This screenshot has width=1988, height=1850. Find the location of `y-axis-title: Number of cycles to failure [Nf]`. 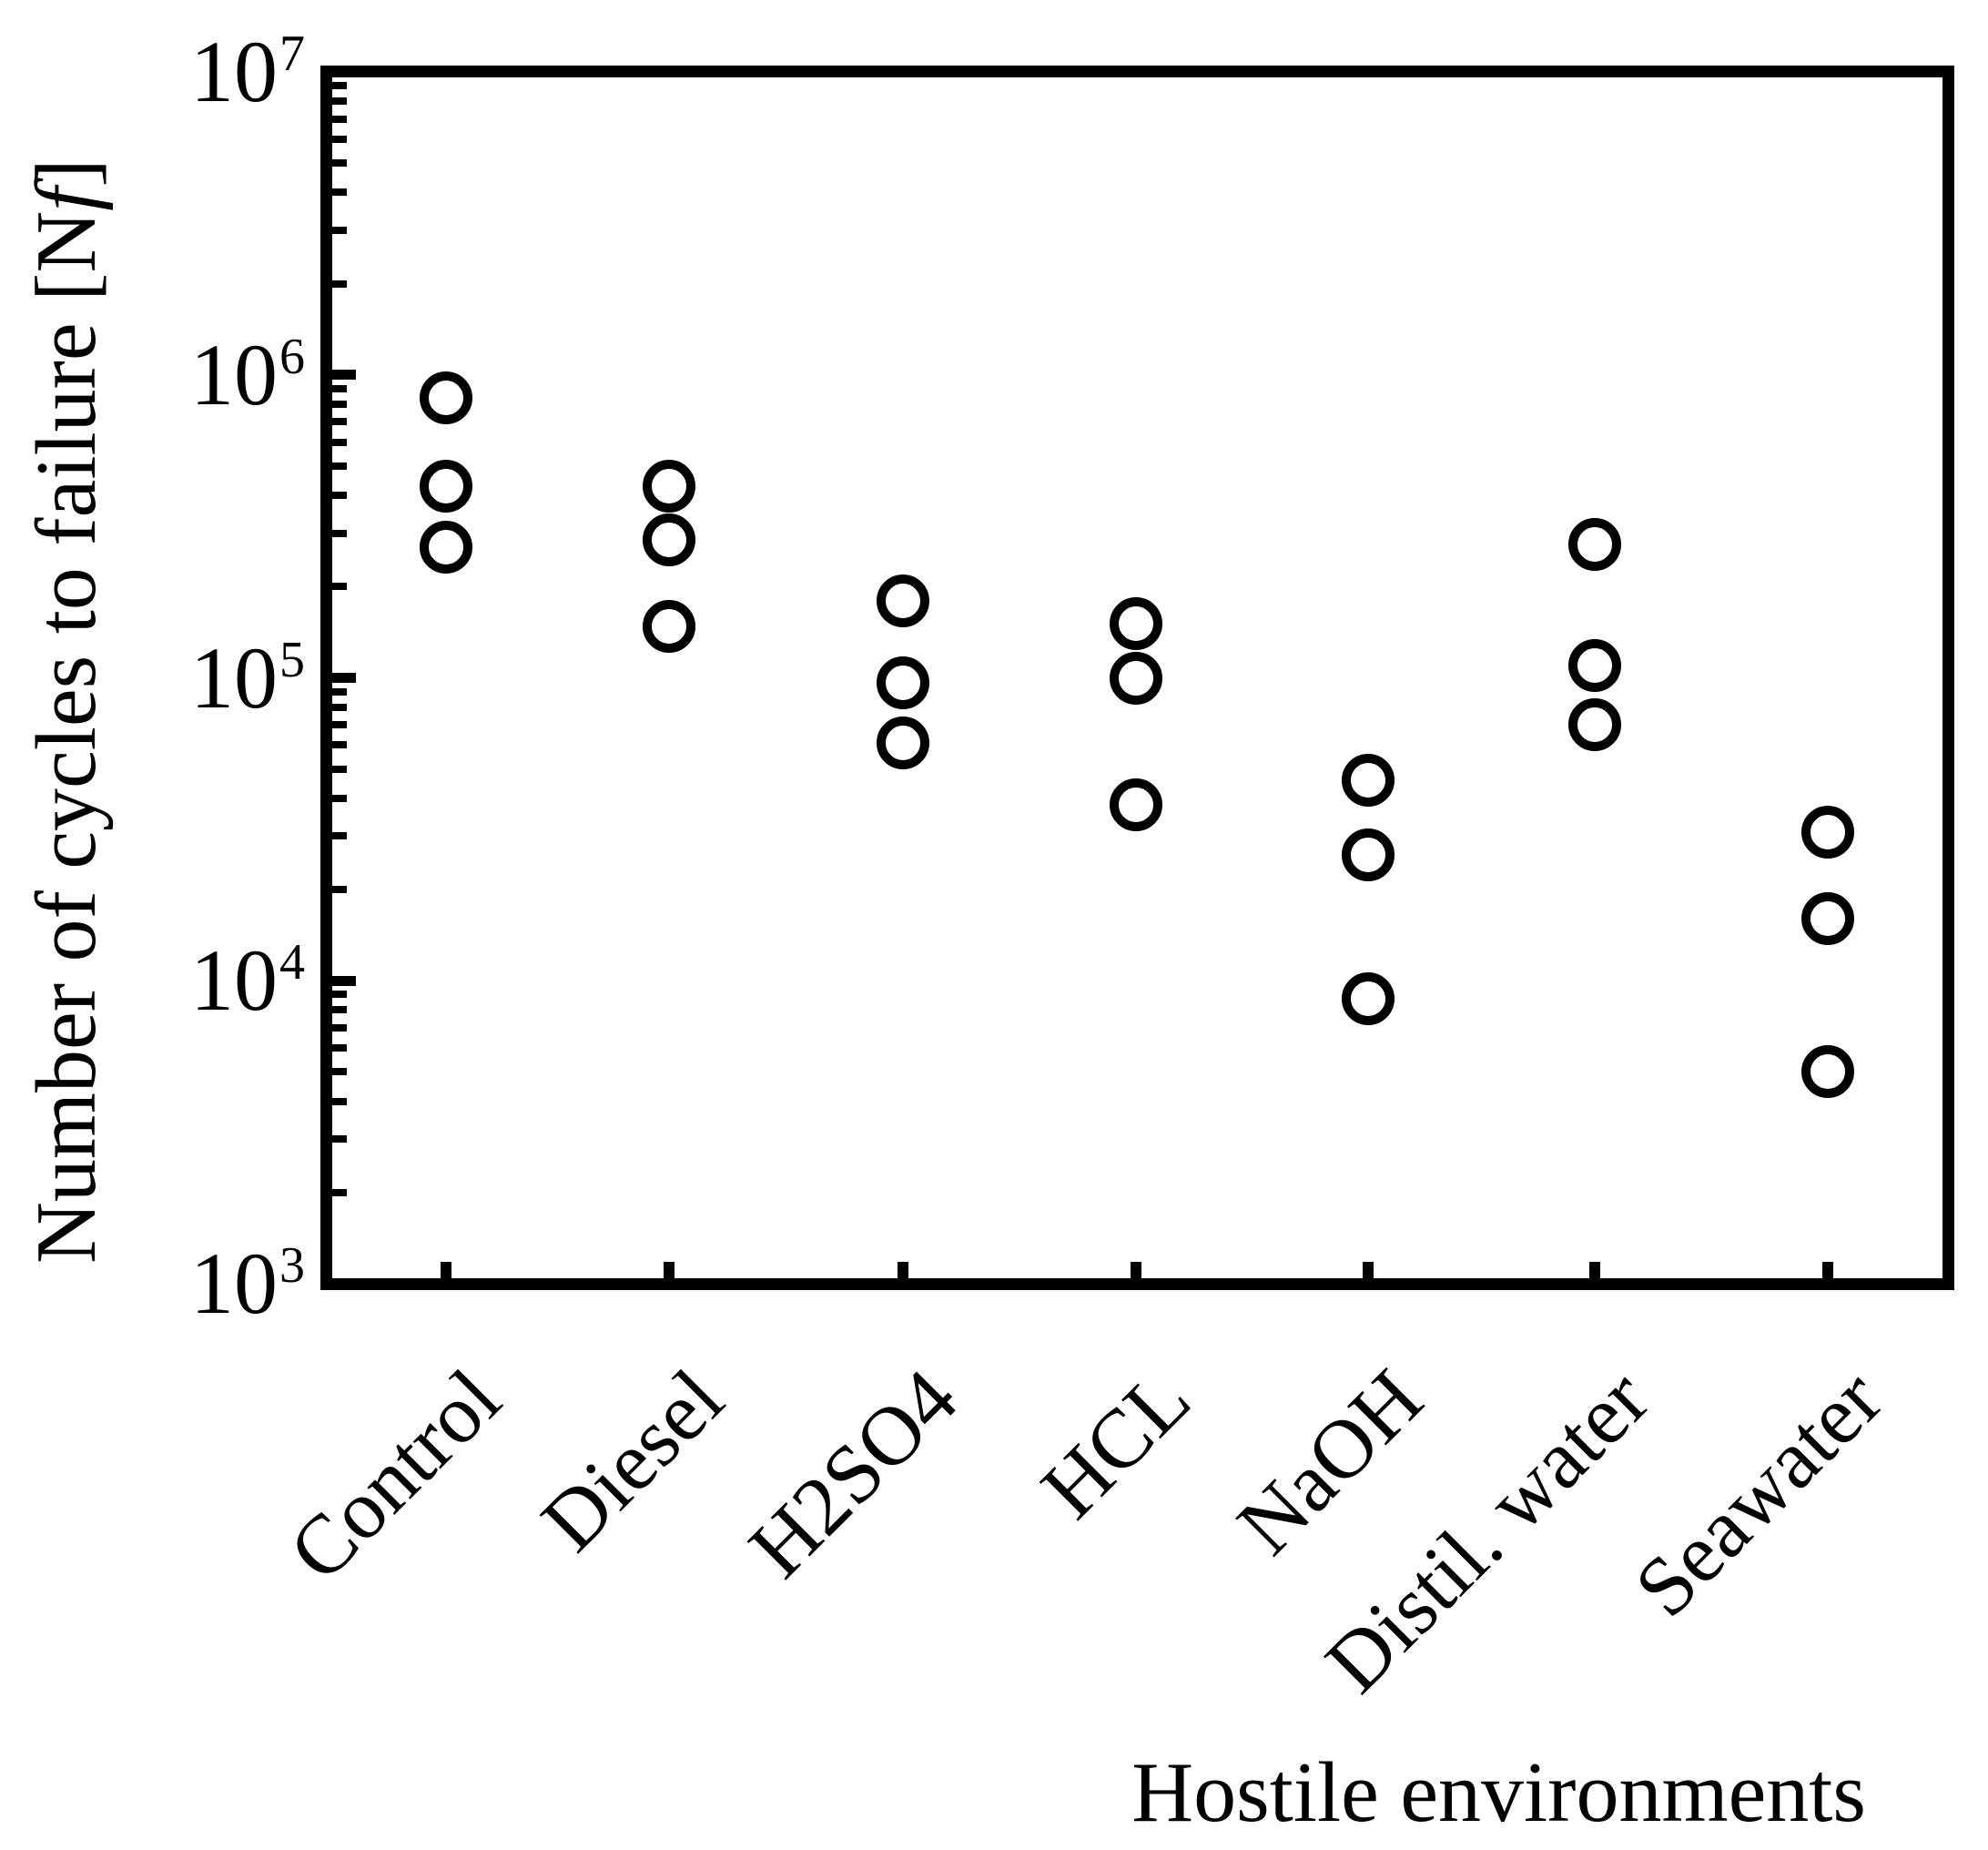

y-axis-title: Number of cycles to failure [Nf] is located at coordinates (66, 711).